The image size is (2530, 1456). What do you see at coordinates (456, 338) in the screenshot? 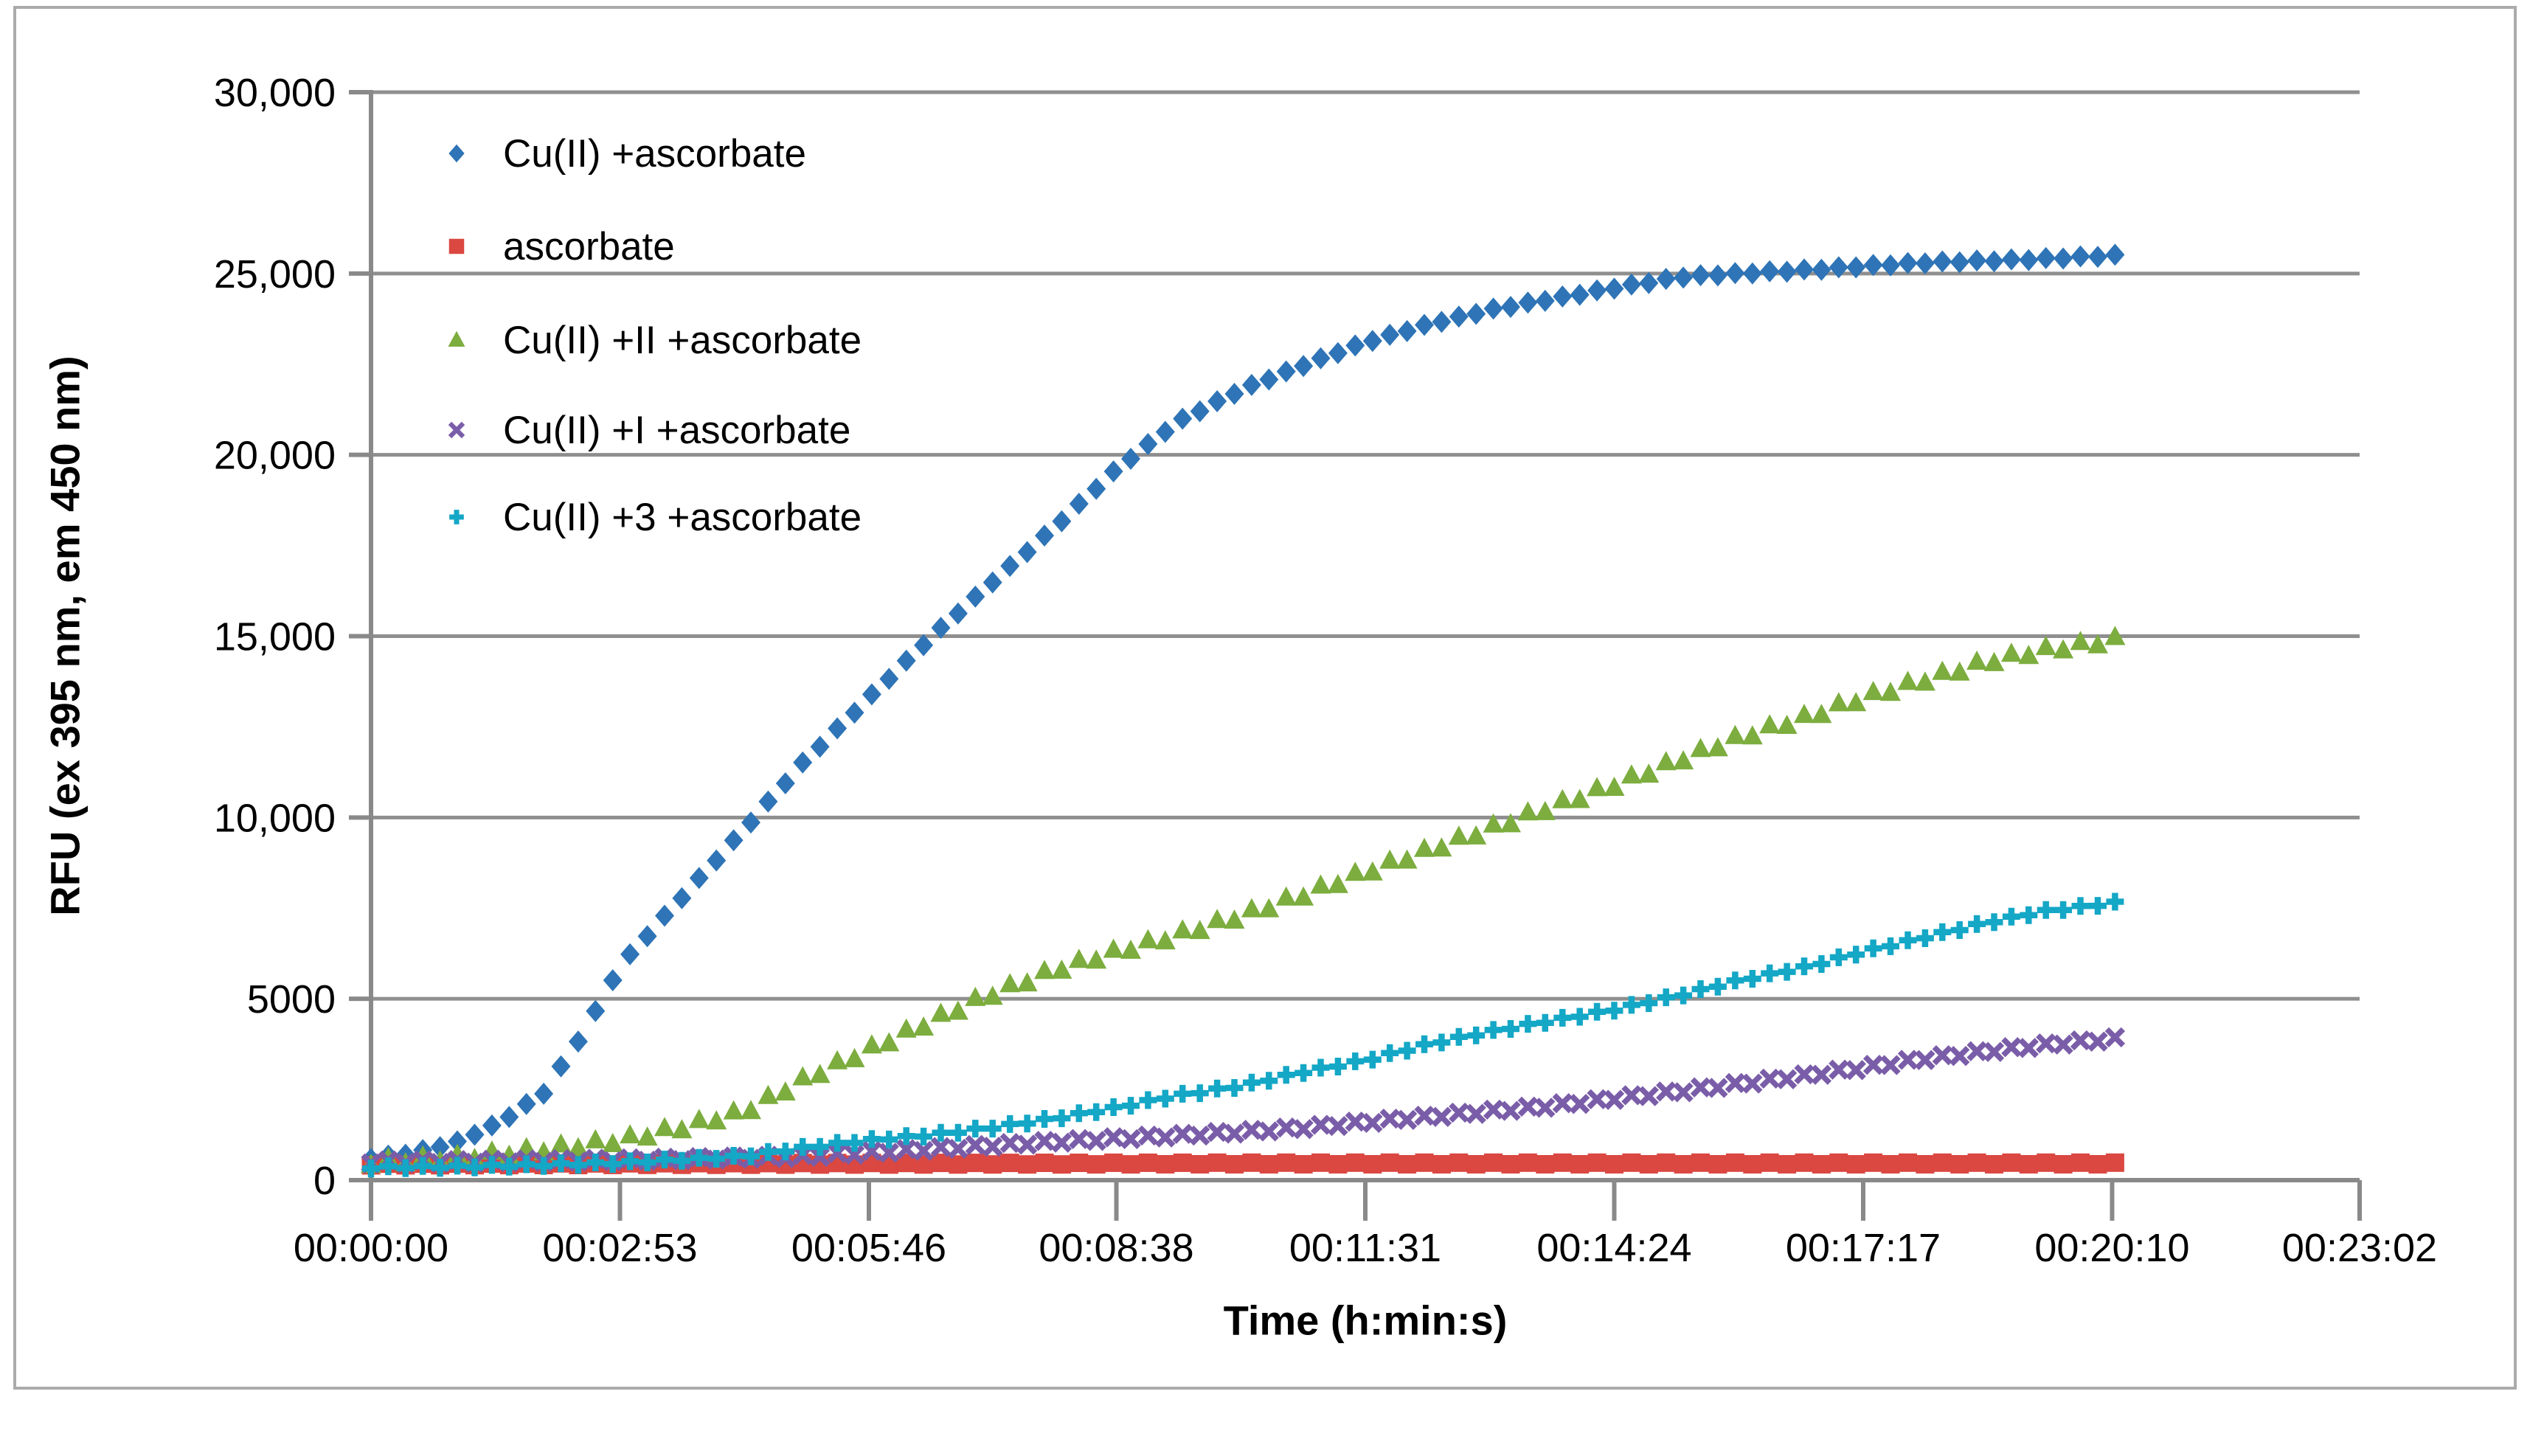
I see `triangle-legend-icon` at bounding box center [456, 338].